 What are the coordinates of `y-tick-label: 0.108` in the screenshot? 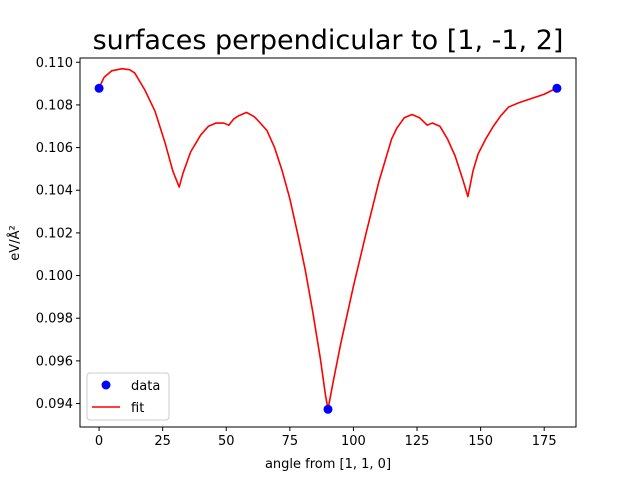 It's located at (54, 105).